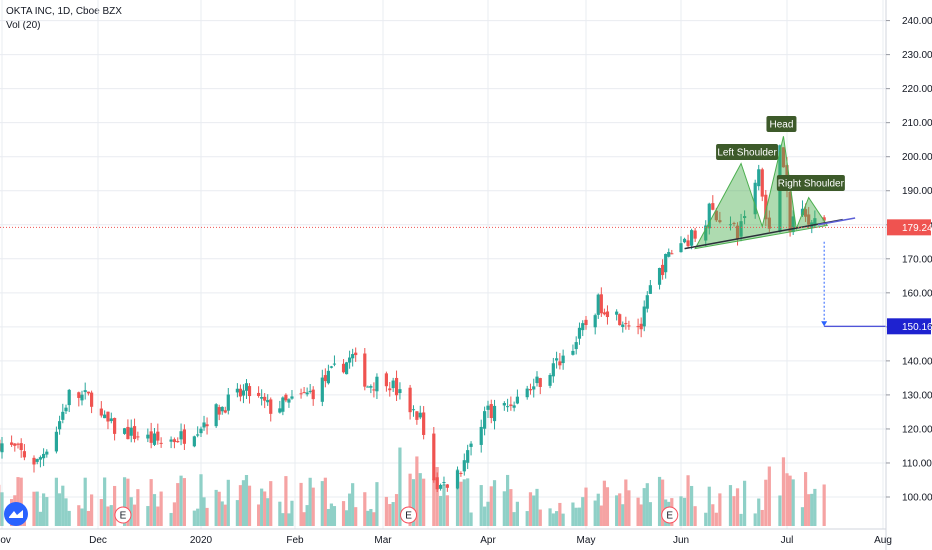 Image resolution: width=932 pixels, height=550 pixels. Describe the element at coordinates (763, 234) in the screenshot. I see `neckline` at that location.